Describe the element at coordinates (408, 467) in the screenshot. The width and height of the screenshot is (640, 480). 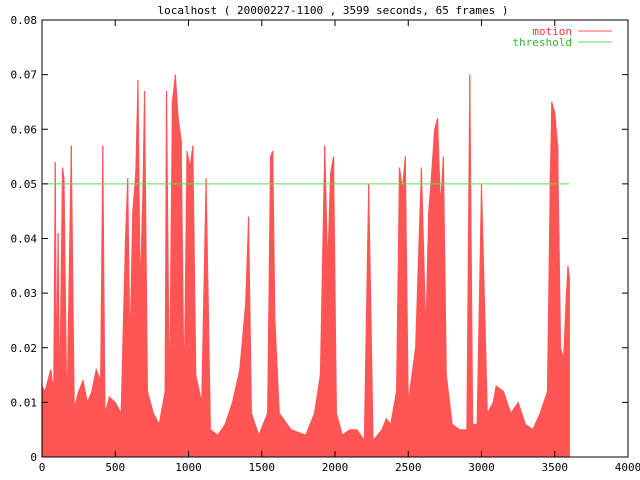
I see `x-tick-label: 2500` at that location.